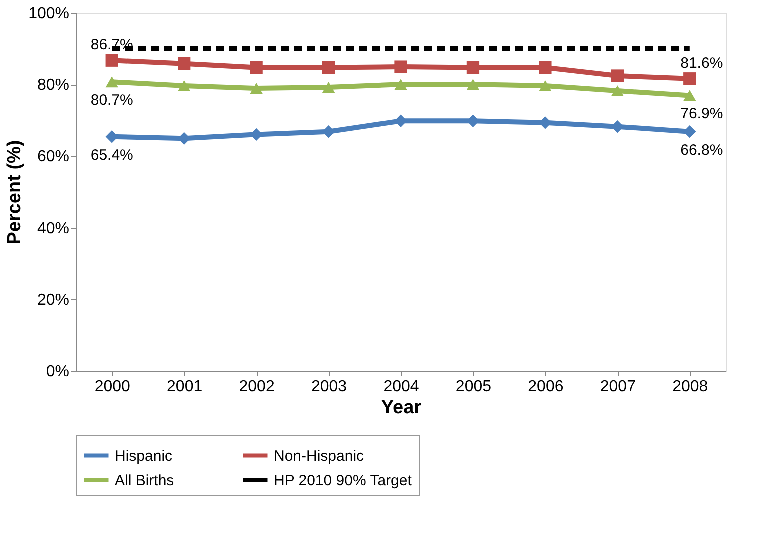 Image resolution: width=782 pixels, height=537 pixels. What do you see at coordinates (319, 456) in the screenshot?
I see `legend-label: Non-Hispanic` at bounding box center [319, 456].